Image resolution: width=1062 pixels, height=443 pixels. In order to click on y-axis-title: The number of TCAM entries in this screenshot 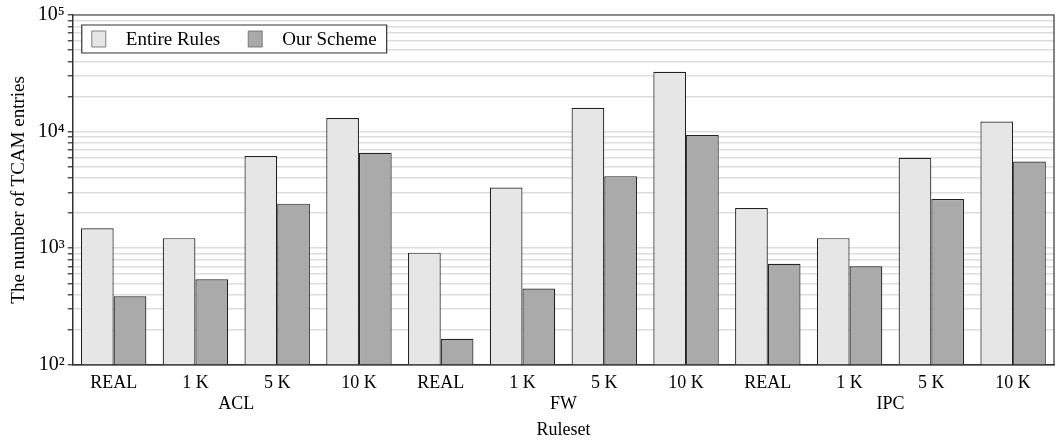, I will do `click(18, 190)`.